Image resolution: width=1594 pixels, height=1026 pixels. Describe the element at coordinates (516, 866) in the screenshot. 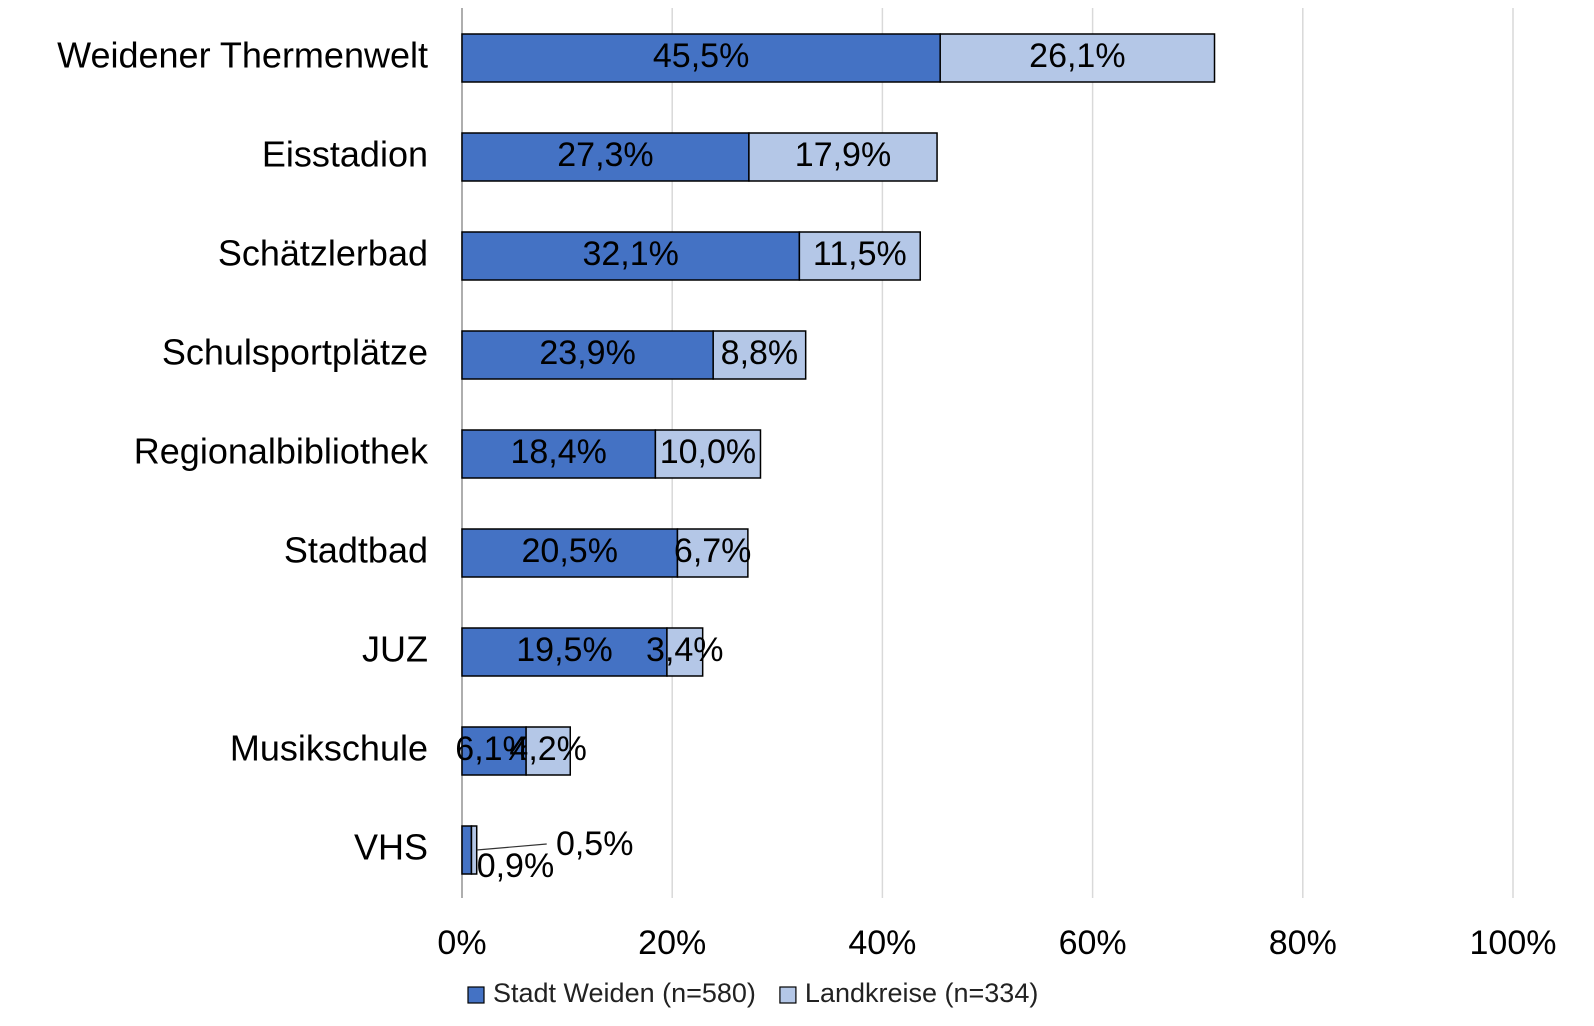

I see `data-label: 0,9%` at that location.